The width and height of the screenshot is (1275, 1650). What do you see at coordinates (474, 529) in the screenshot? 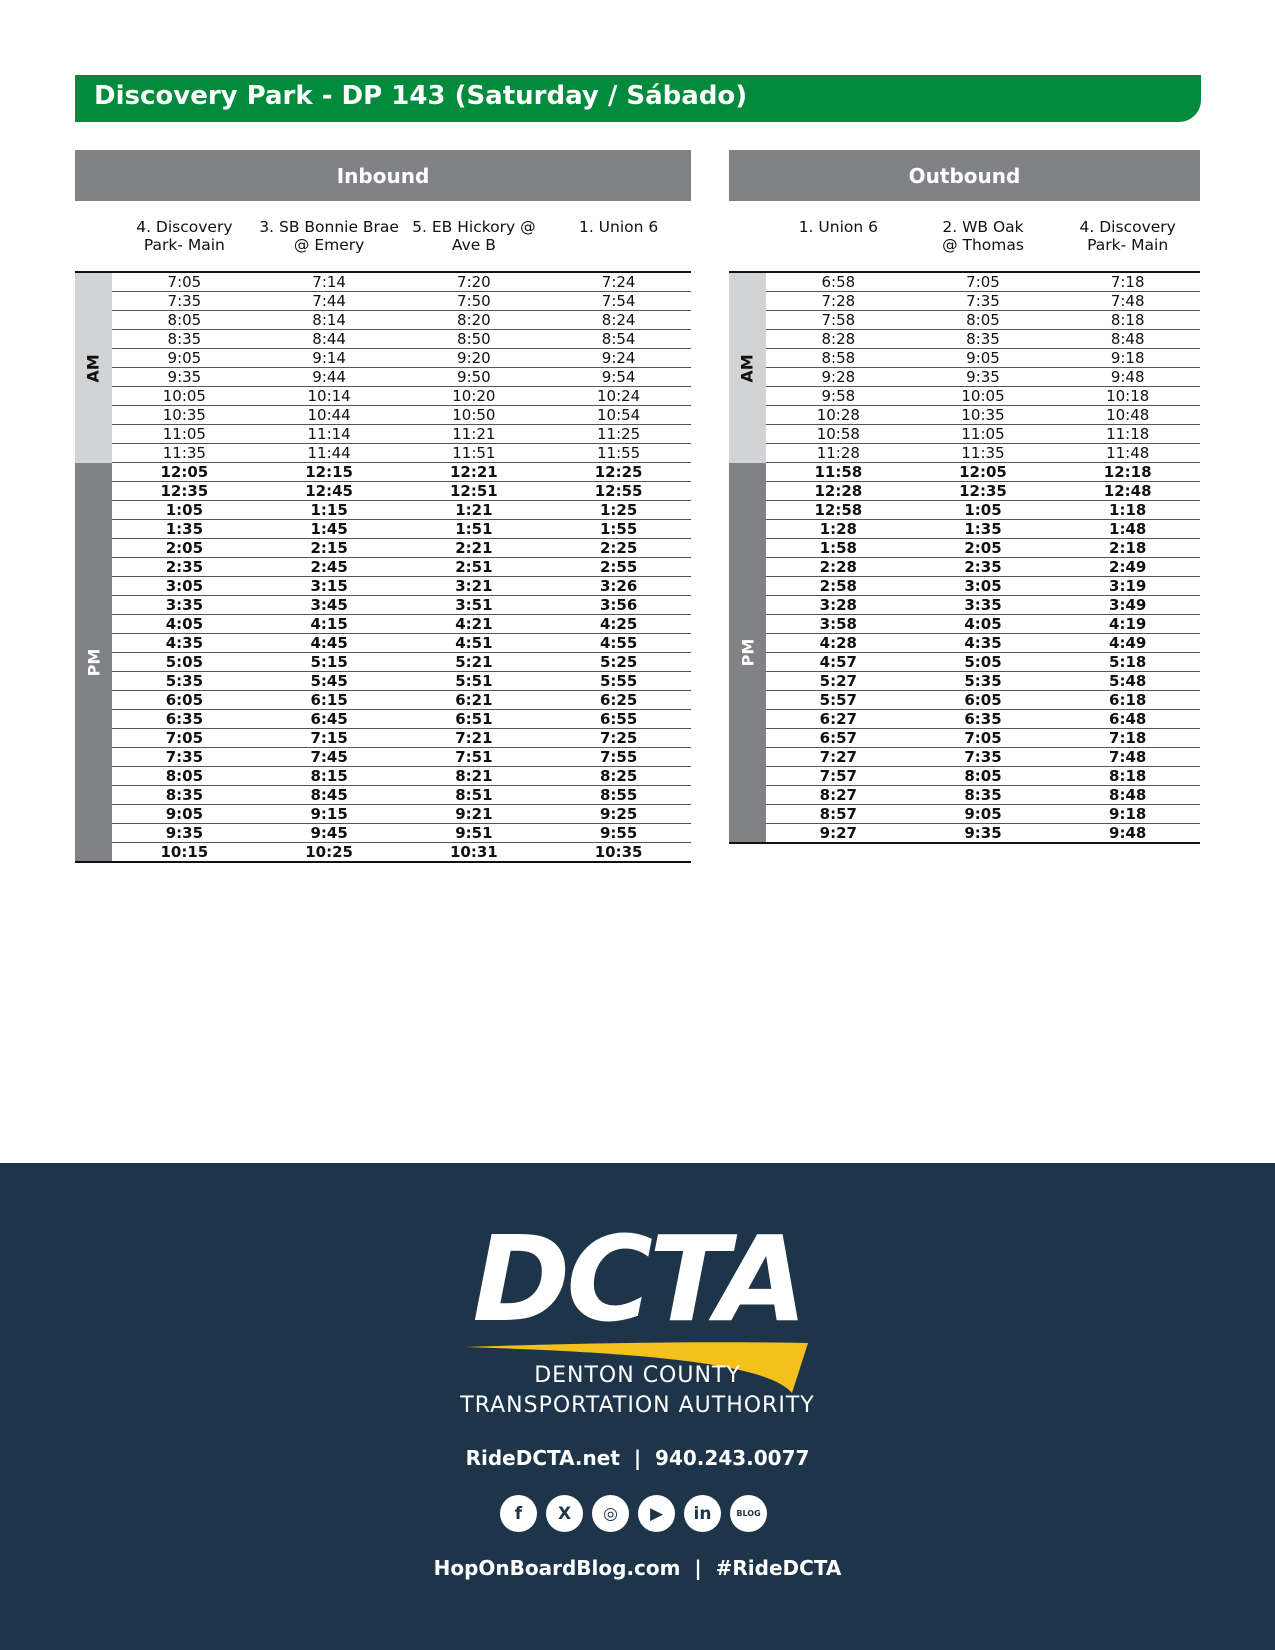
I see `time-cell: 1:51` at bounding box center [474, 529].